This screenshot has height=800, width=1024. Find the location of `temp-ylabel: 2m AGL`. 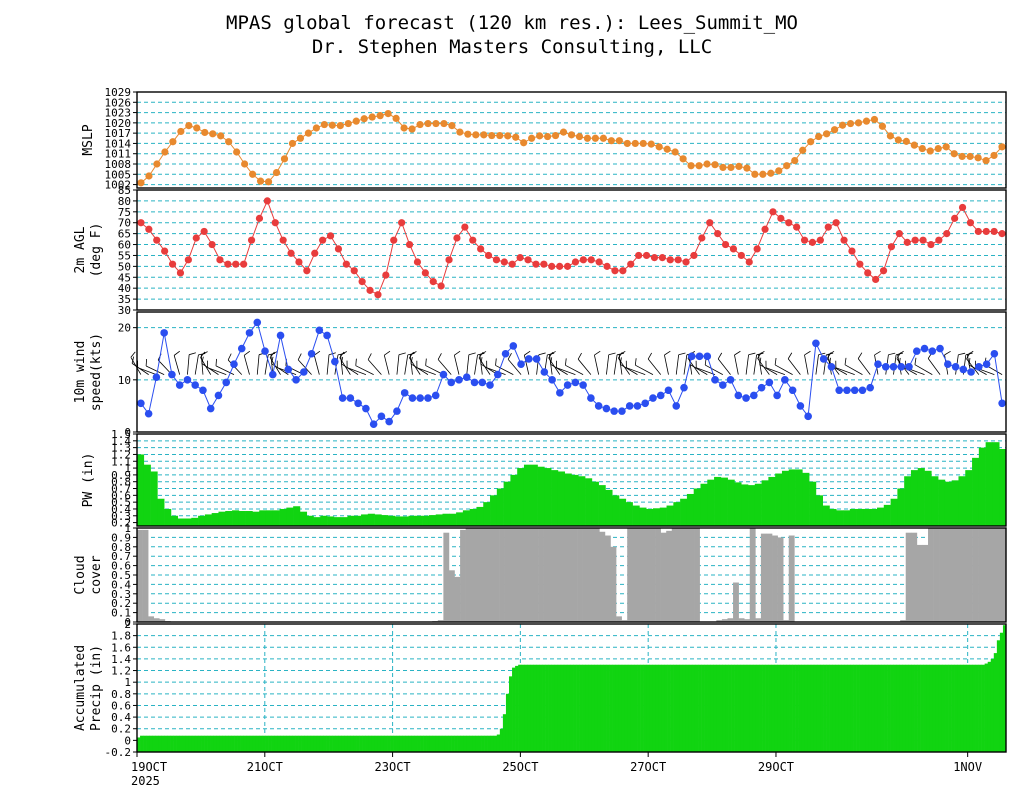

temp-ylabel: 2m AGL is located at coordinates (80, 249).